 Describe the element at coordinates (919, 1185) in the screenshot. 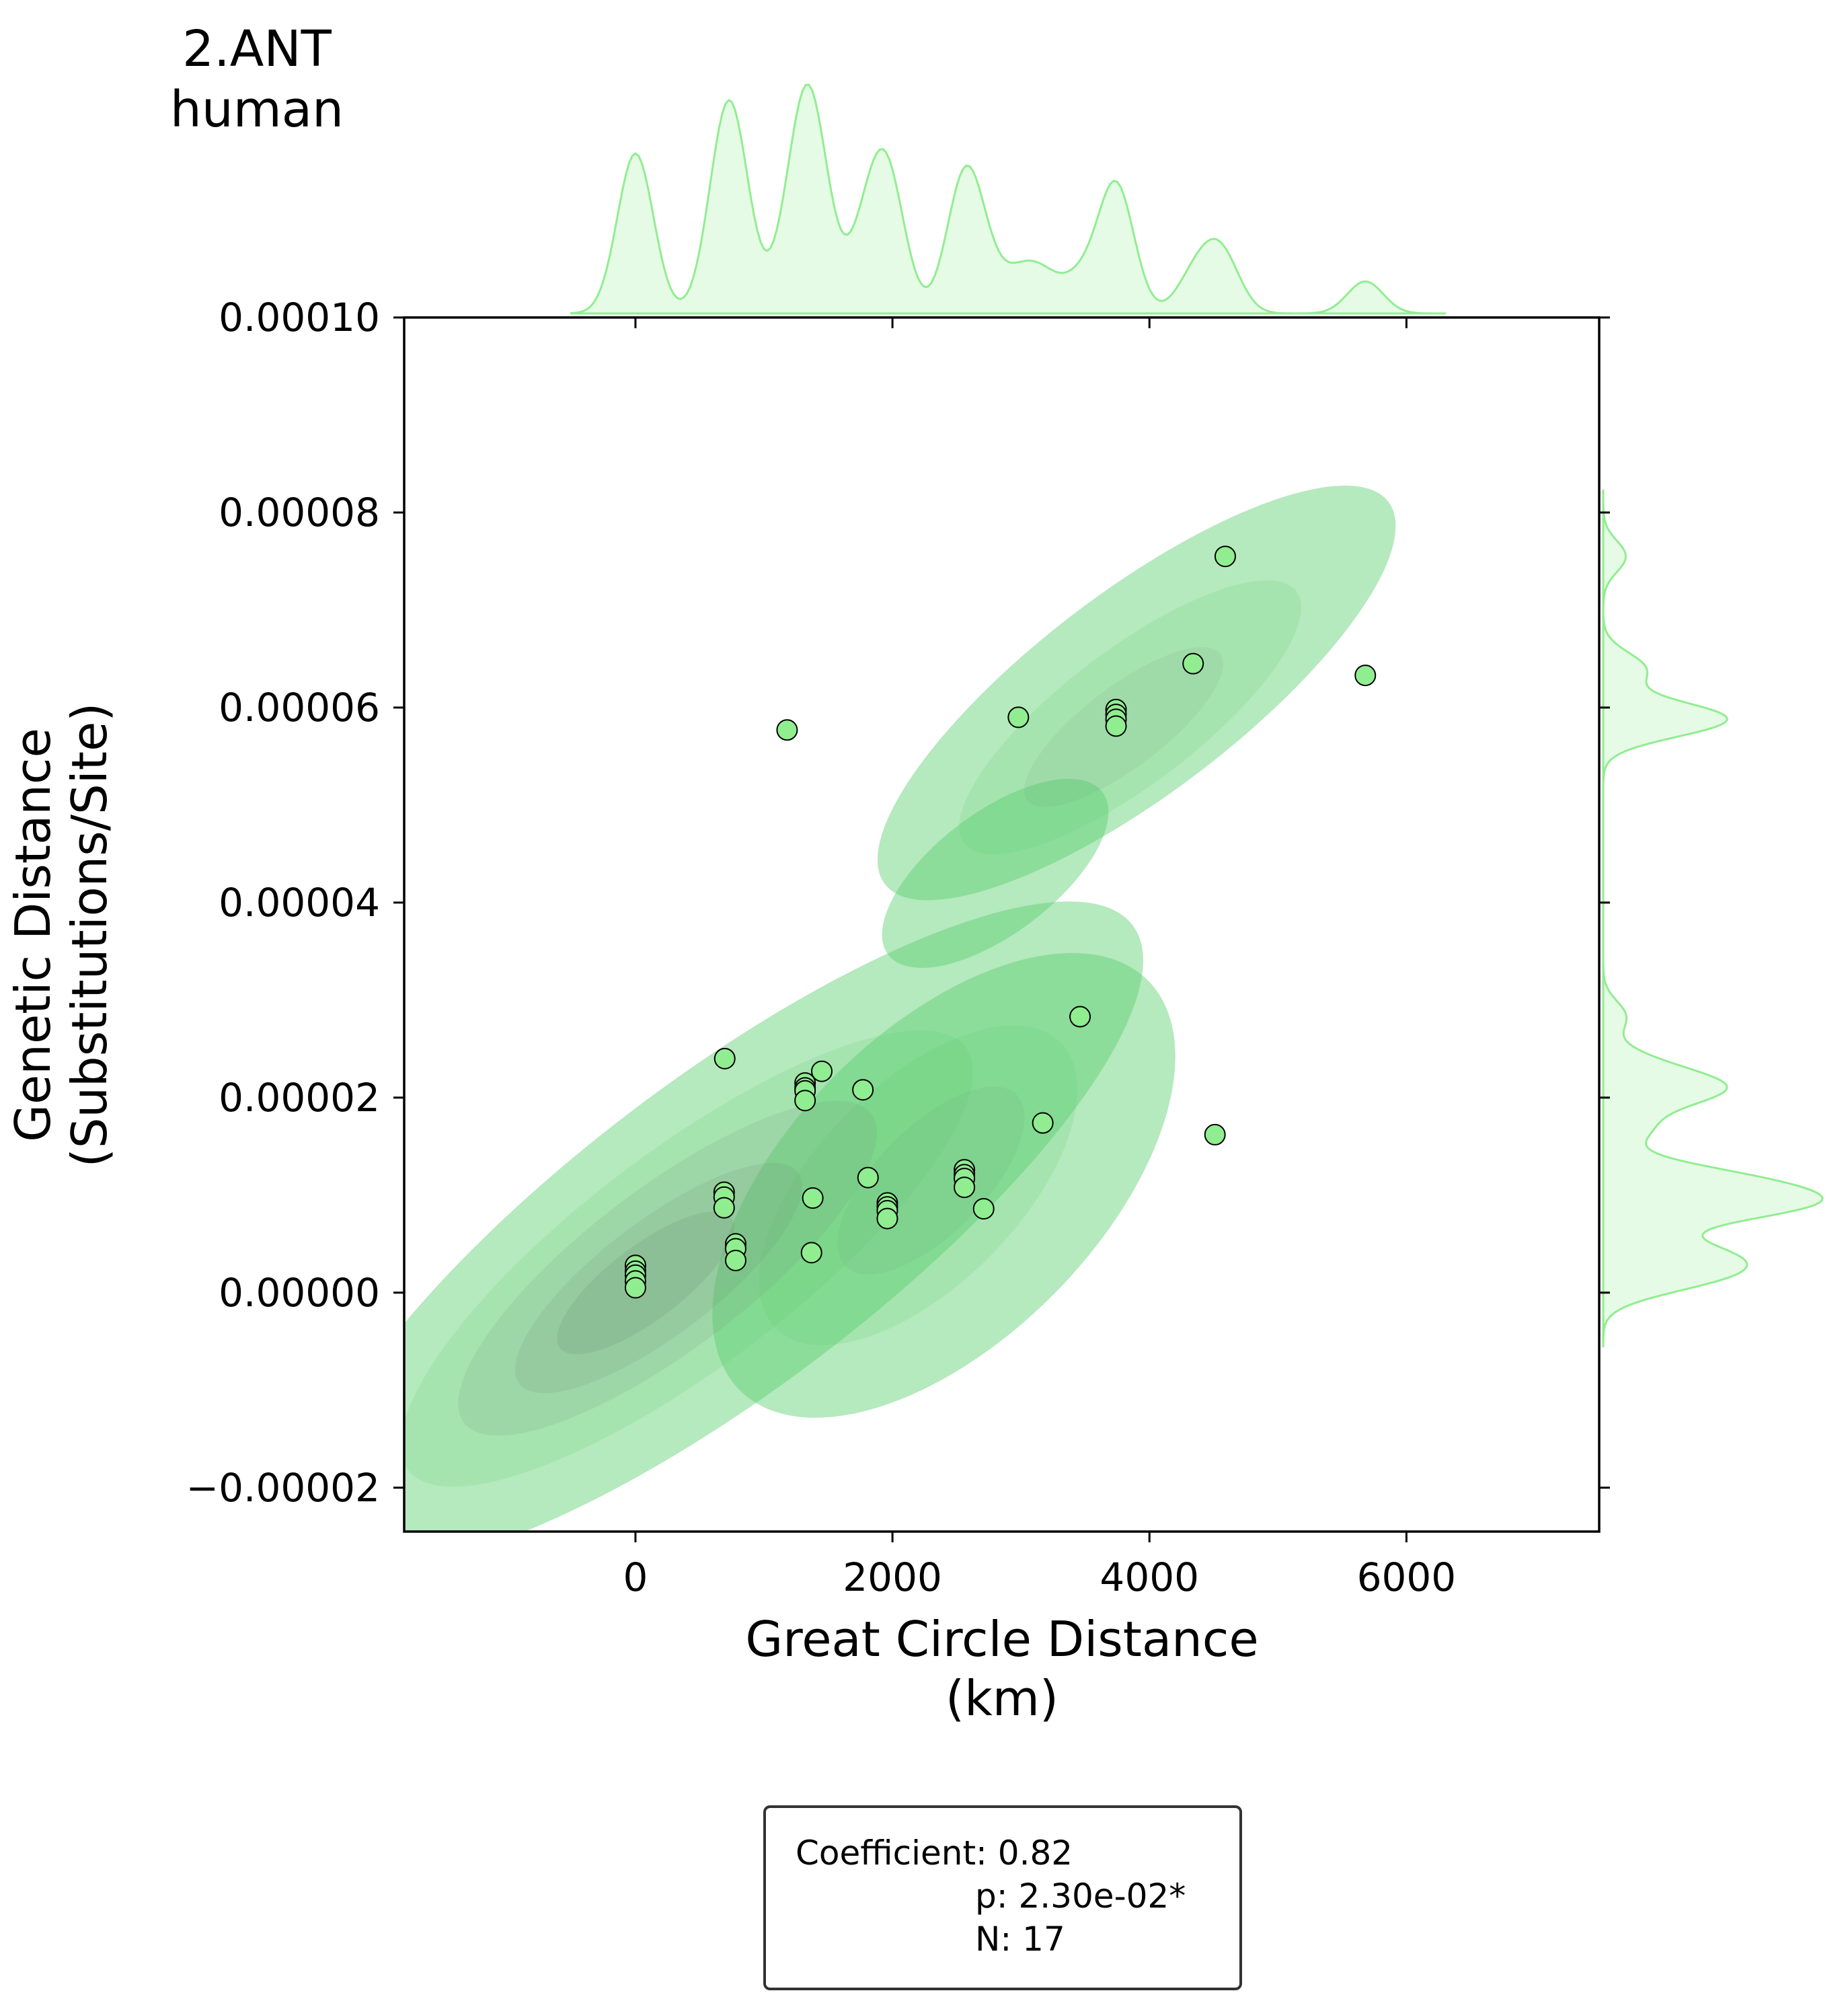

I see `kde-level-2b` at that location.